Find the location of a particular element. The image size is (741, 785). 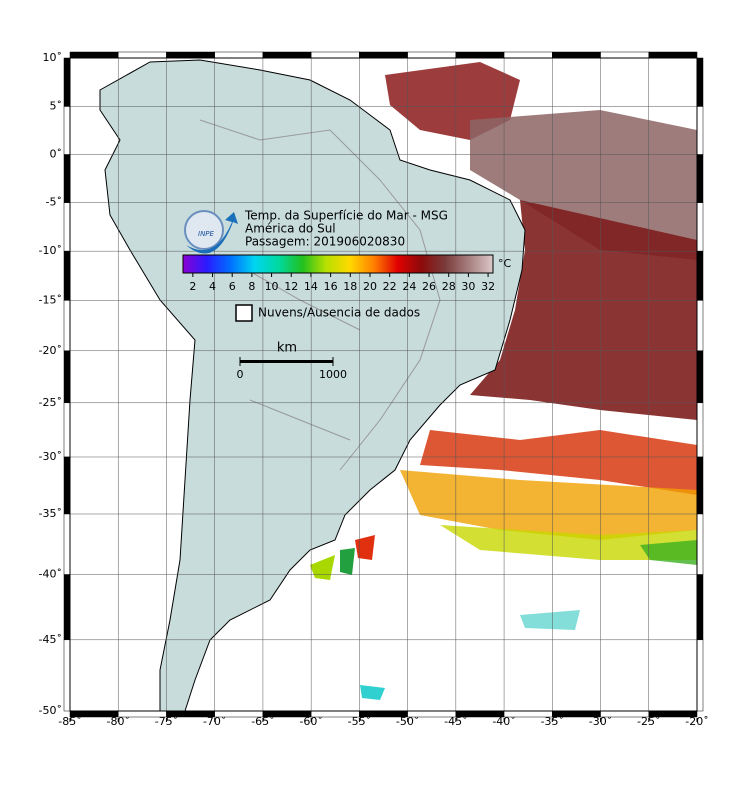

y-tick-label: -10˚ is located at coordinates (50, 250).